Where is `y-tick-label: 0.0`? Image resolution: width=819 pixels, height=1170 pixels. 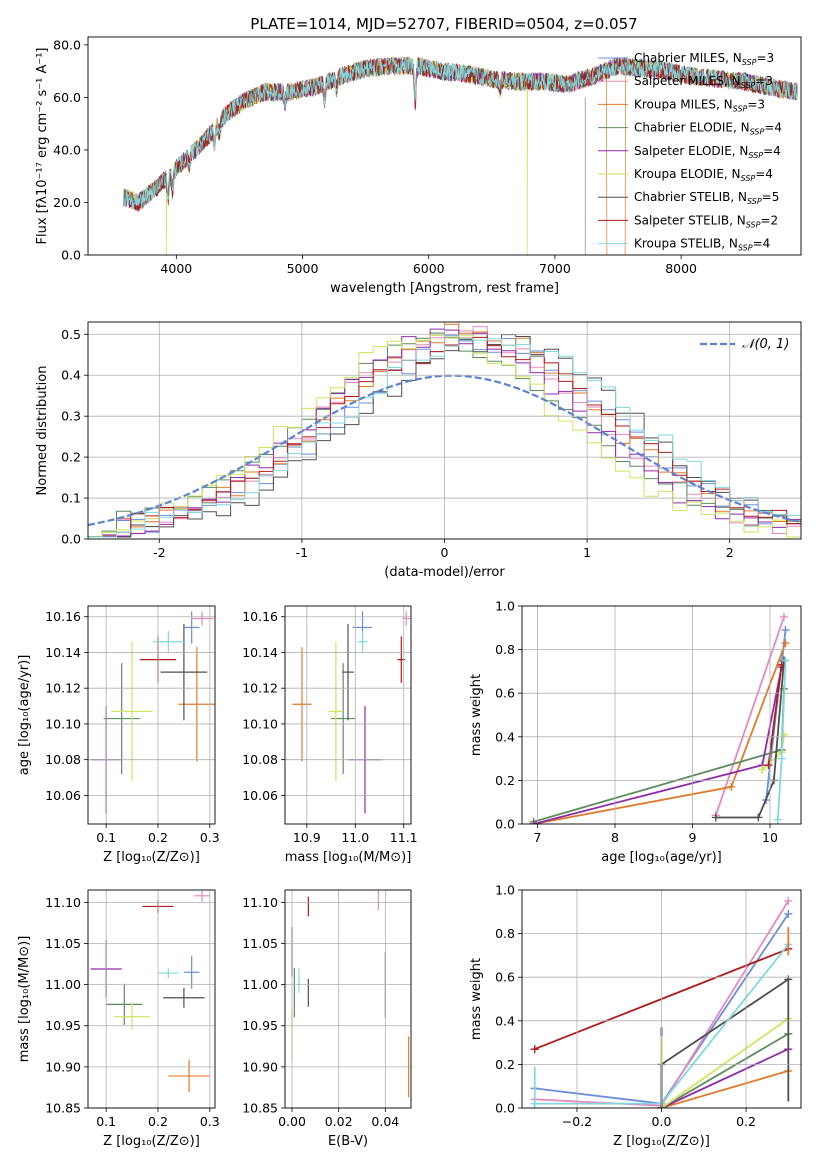 y-tick-label: 0.0 is located at coordinates (71, 255).